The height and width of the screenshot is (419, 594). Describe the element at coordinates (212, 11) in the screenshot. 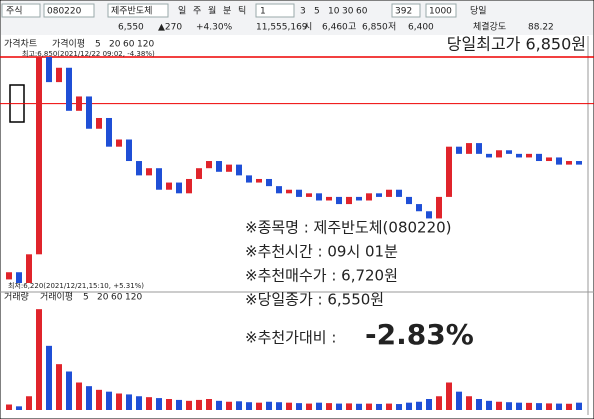

I see `period: 월` at that location.